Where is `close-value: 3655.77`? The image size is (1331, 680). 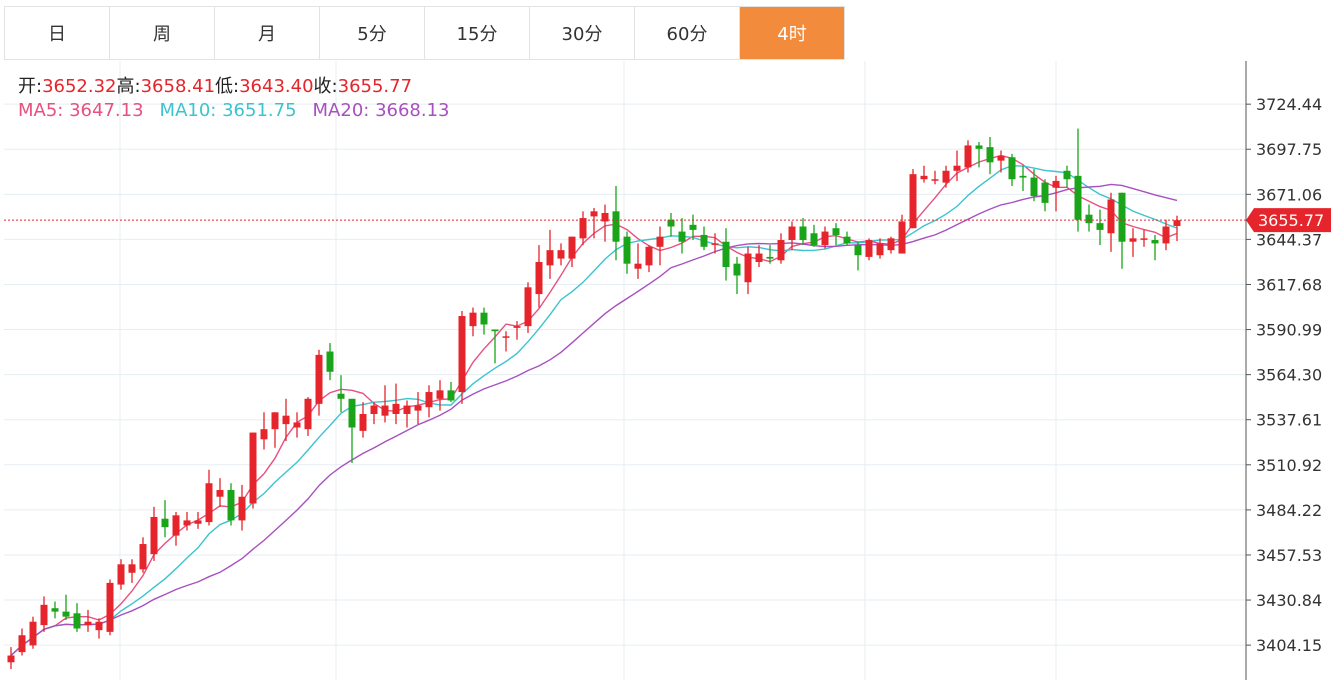
close-value: 3655.77 is located at coordinates (375, 86).